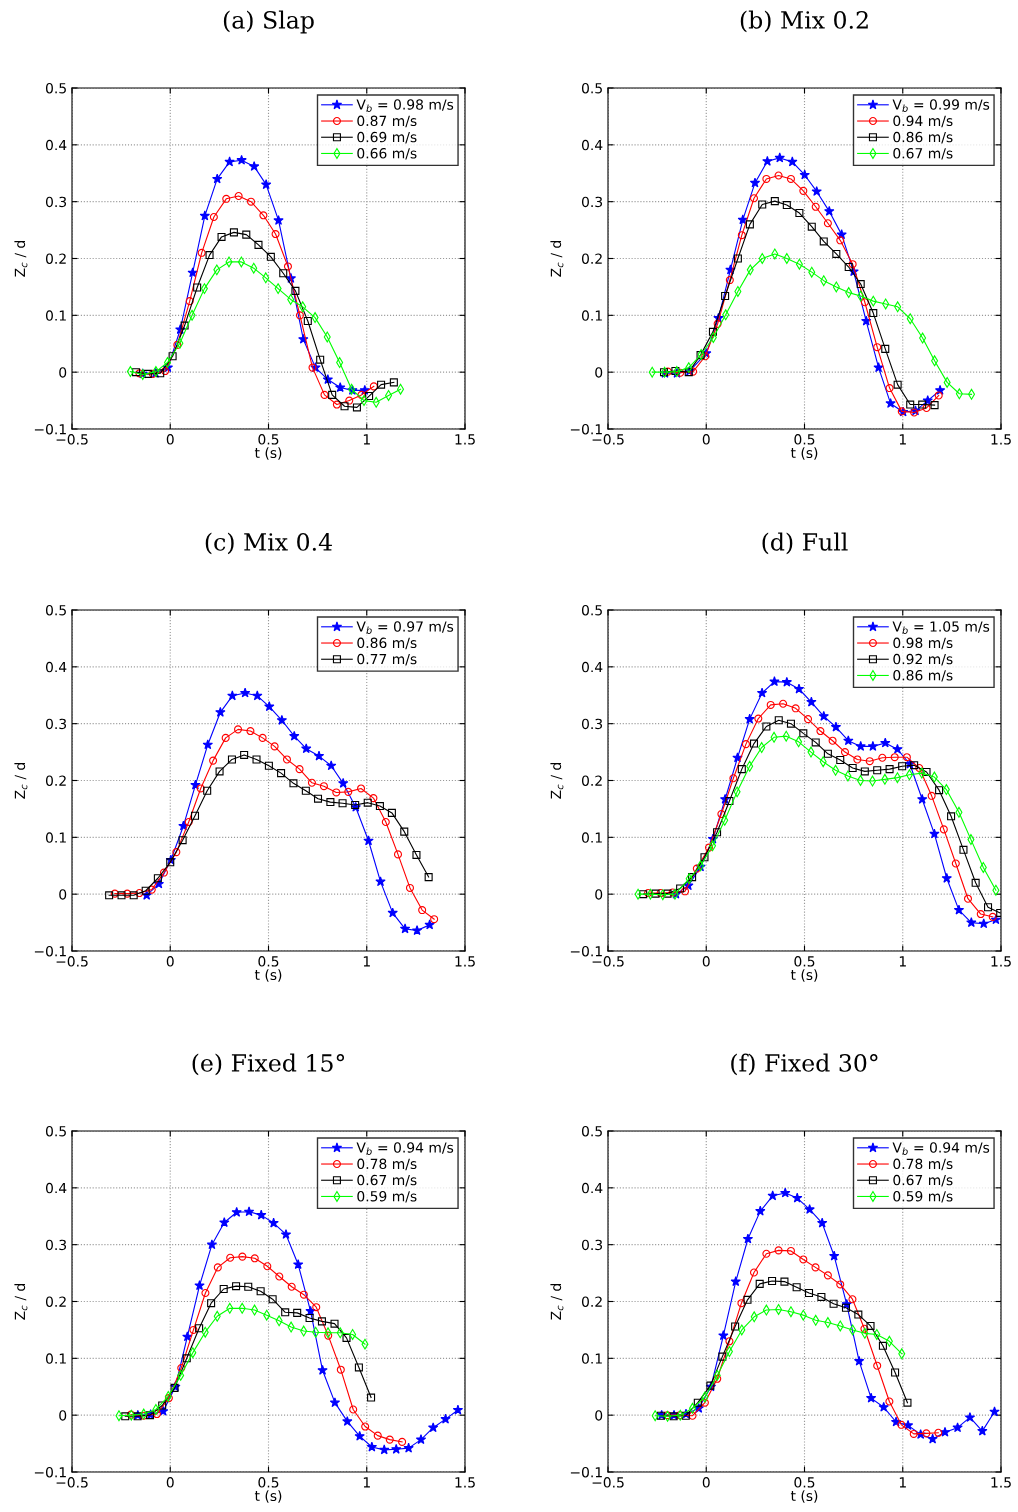  Describe the element at coordinates (804, 1064) in the screenshot. I see `chart-title: (f) Fixed 30°` at that location.